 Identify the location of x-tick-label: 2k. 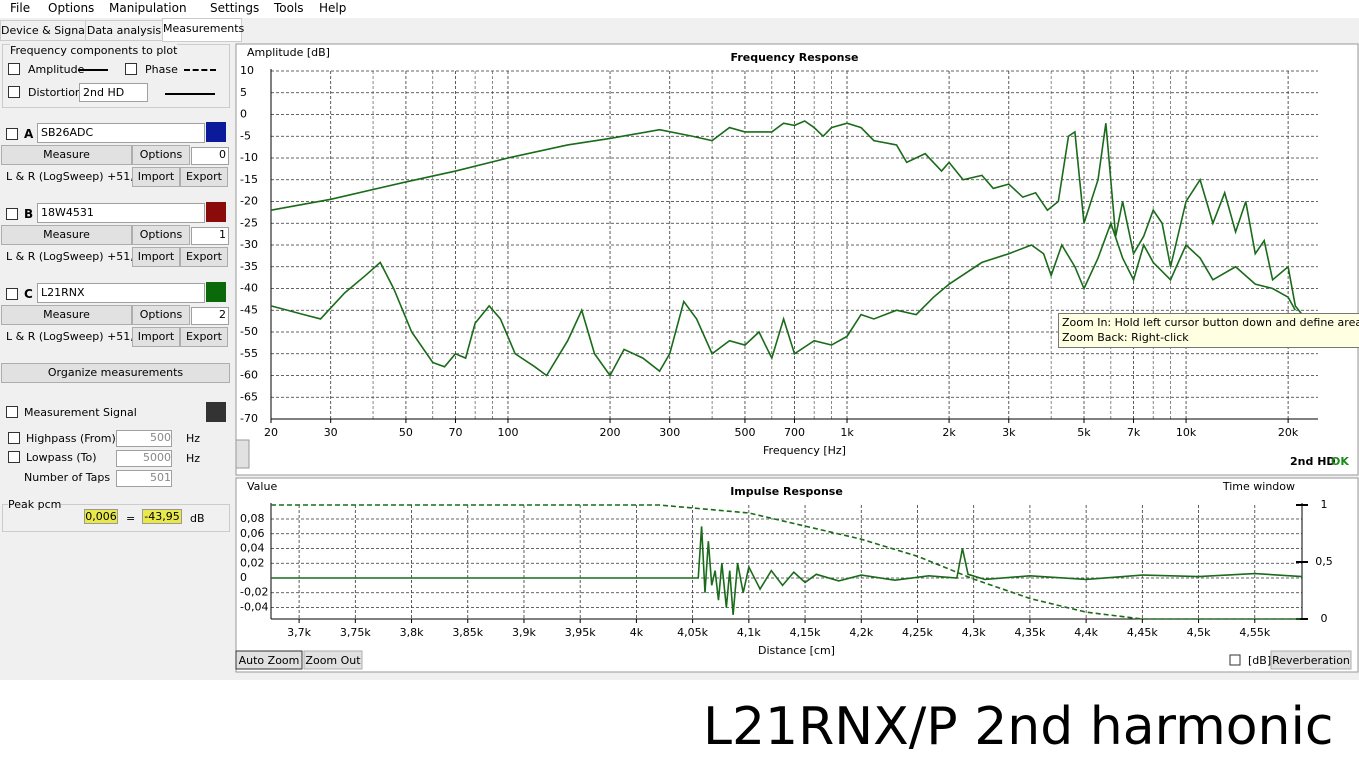
(949, 432).